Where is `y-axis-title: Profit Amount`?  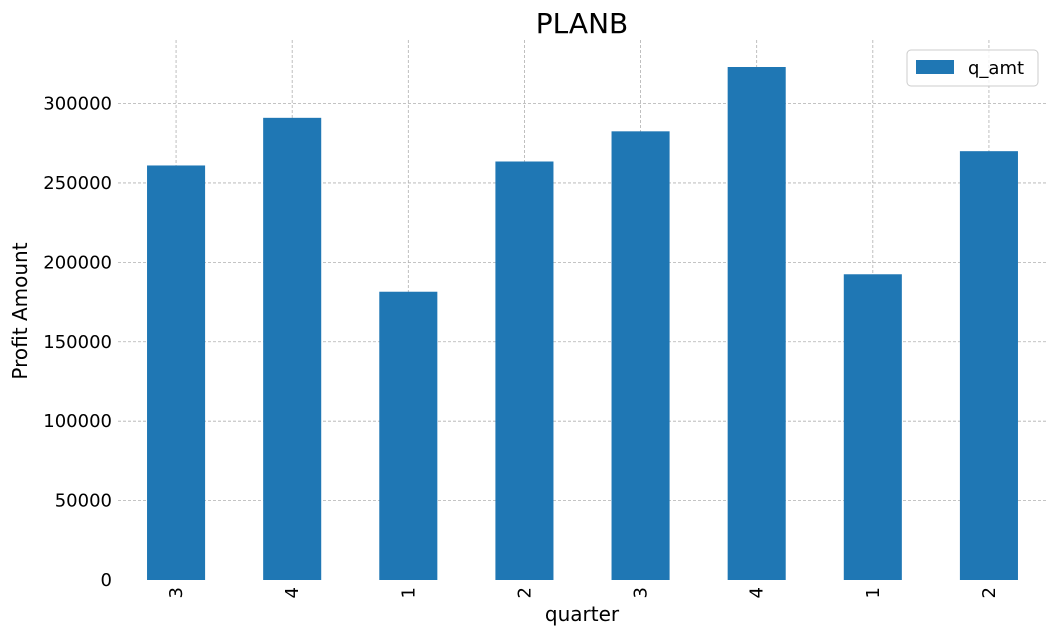 y-axis-title: Profit Amount is located at coordinates (20, 310).